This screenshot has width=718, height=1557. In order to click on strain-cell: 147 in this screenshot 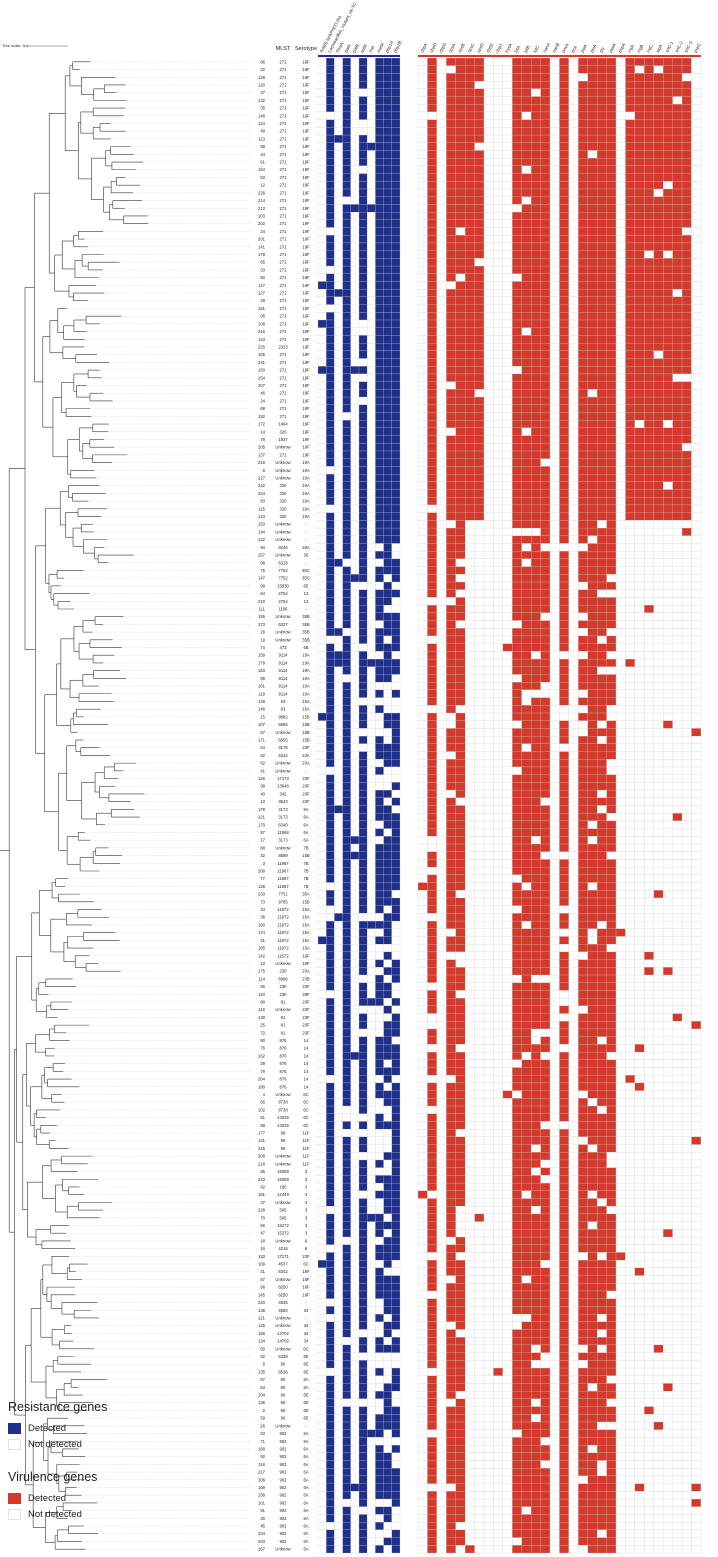, I will do `click(262, 578)`.